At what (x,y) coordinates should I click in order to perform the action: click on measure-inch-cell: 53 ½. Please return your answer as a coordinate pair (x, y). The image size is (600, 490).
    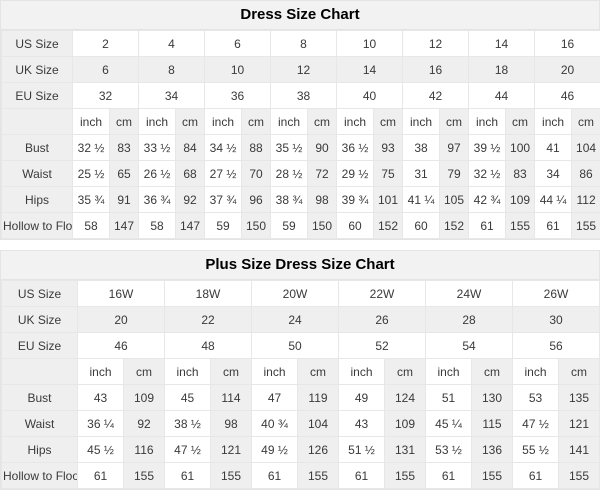
    Looking at the image, I should click on (449, 450).